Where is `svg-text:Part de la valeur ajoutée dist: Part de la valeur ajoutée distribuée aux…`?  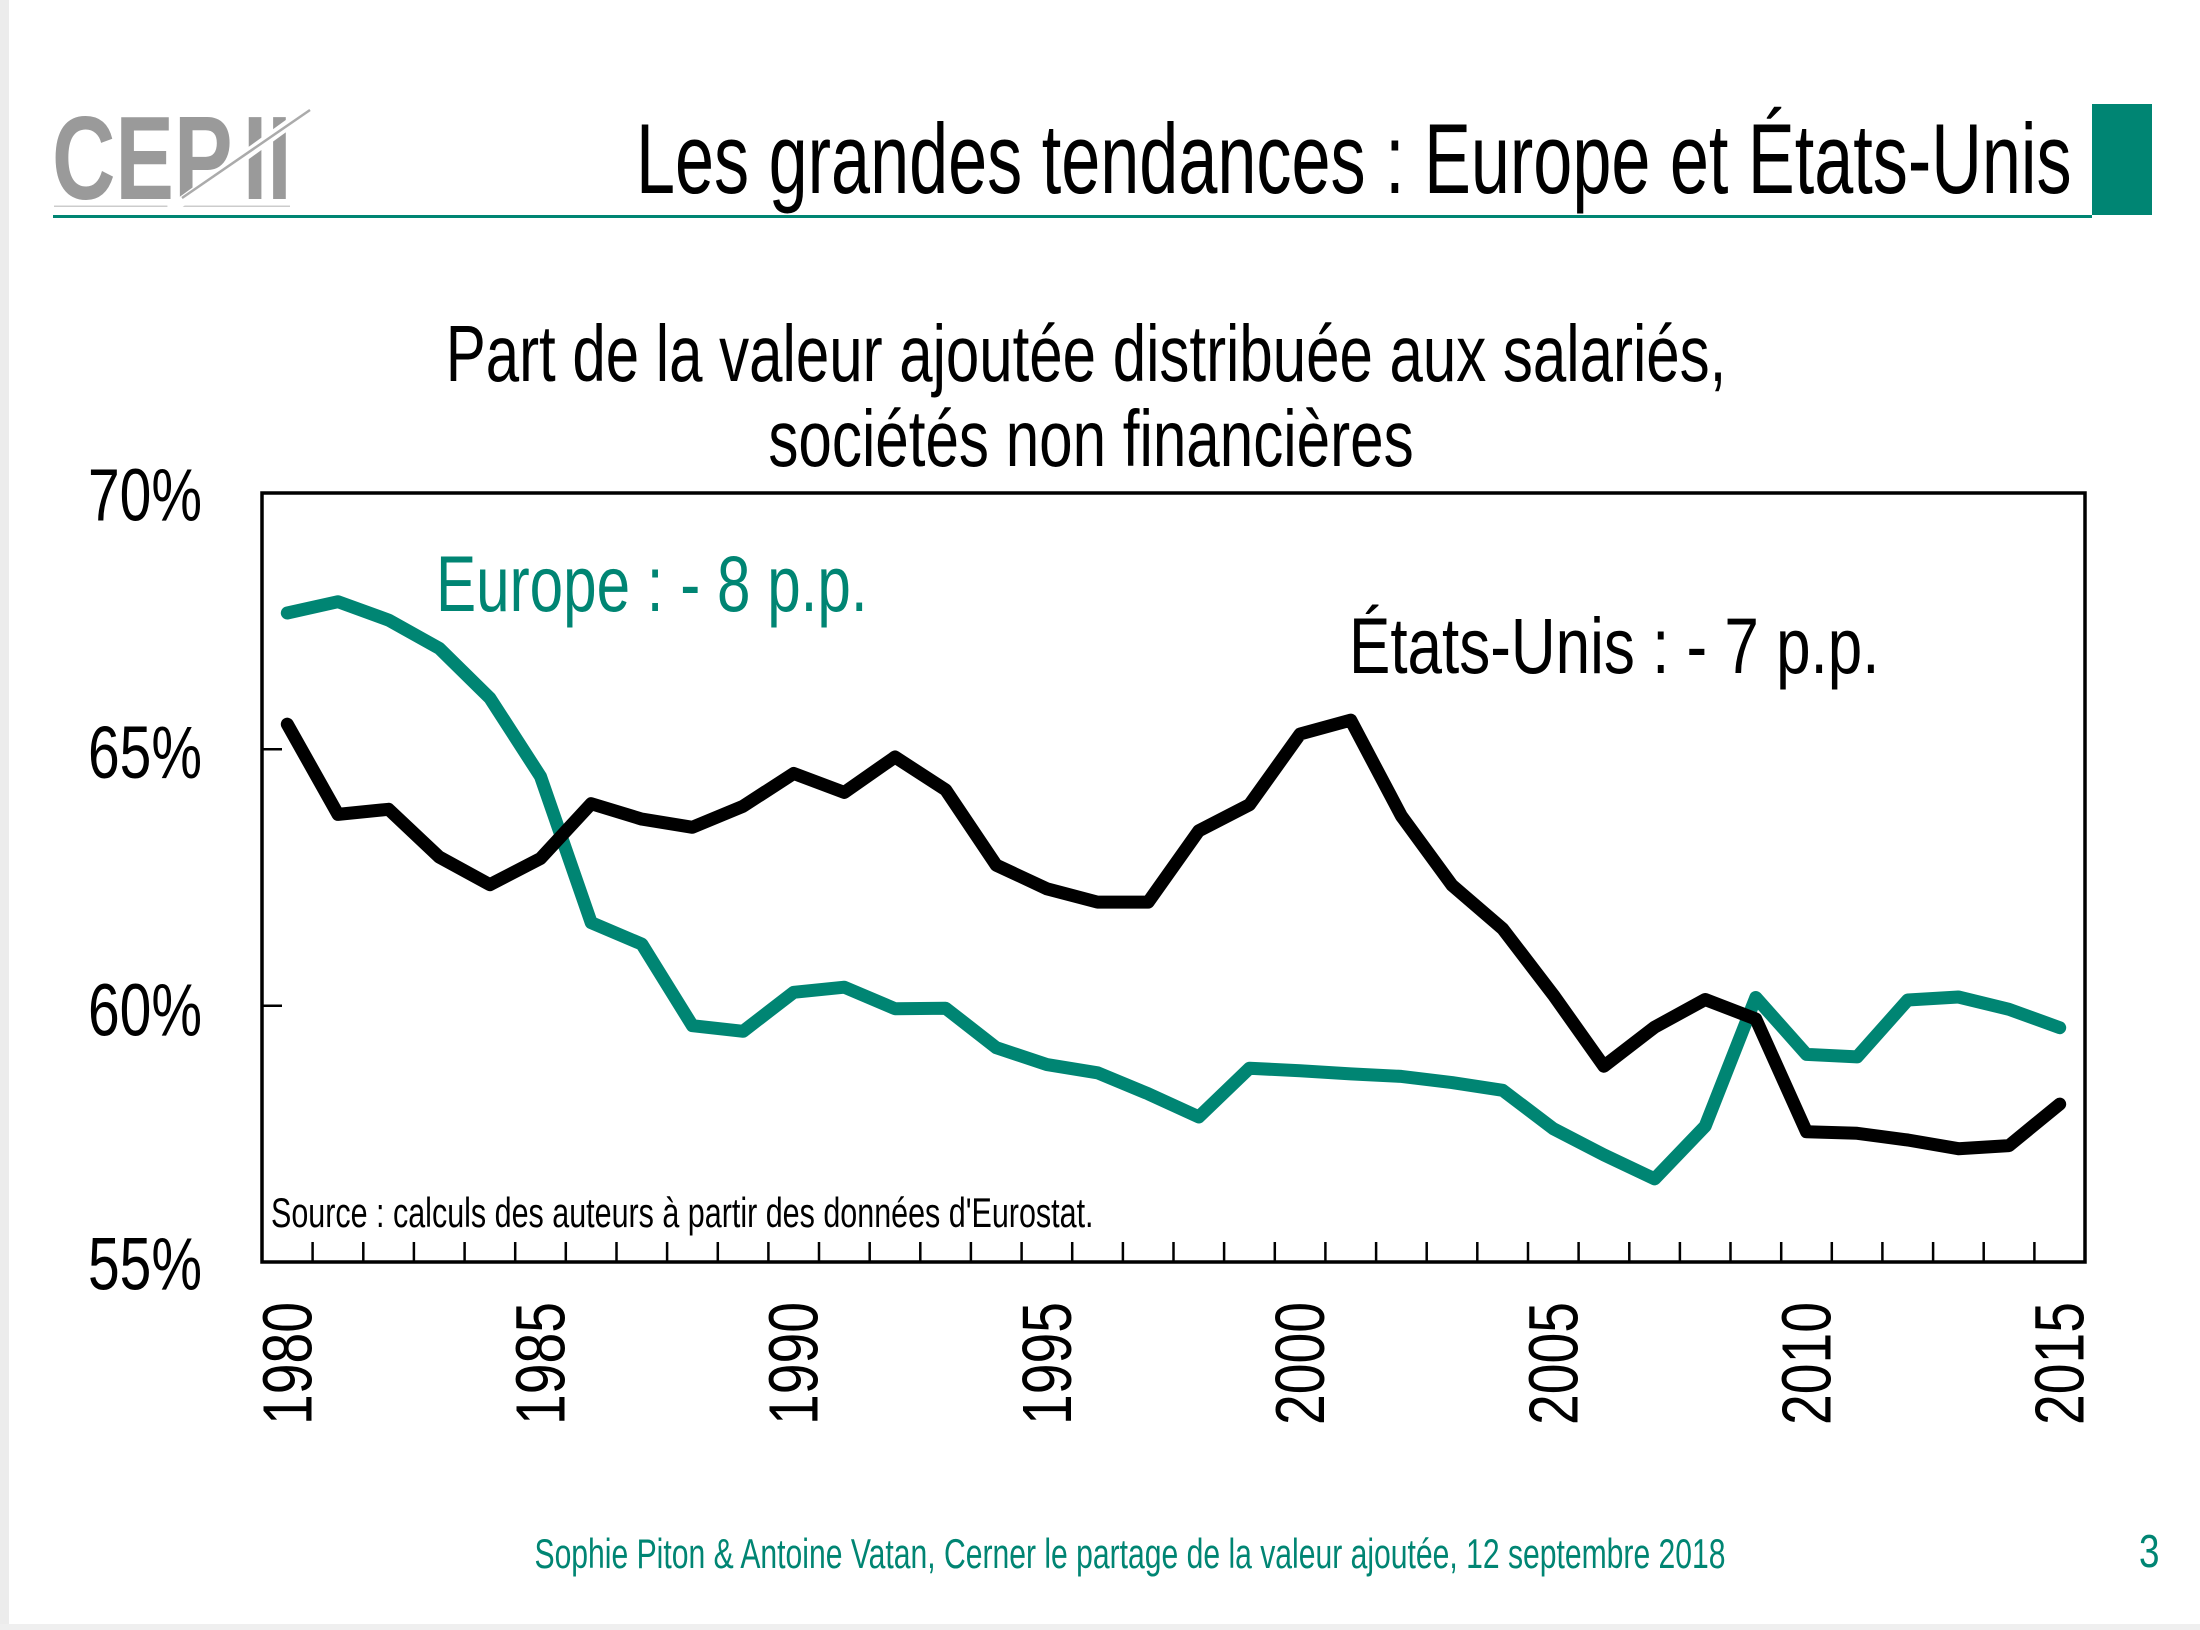
svg-text:Part de la valeur ajoutée dist: Part de la valeur ajoutée distribuée aux… is located at coordinates (1086, 353).